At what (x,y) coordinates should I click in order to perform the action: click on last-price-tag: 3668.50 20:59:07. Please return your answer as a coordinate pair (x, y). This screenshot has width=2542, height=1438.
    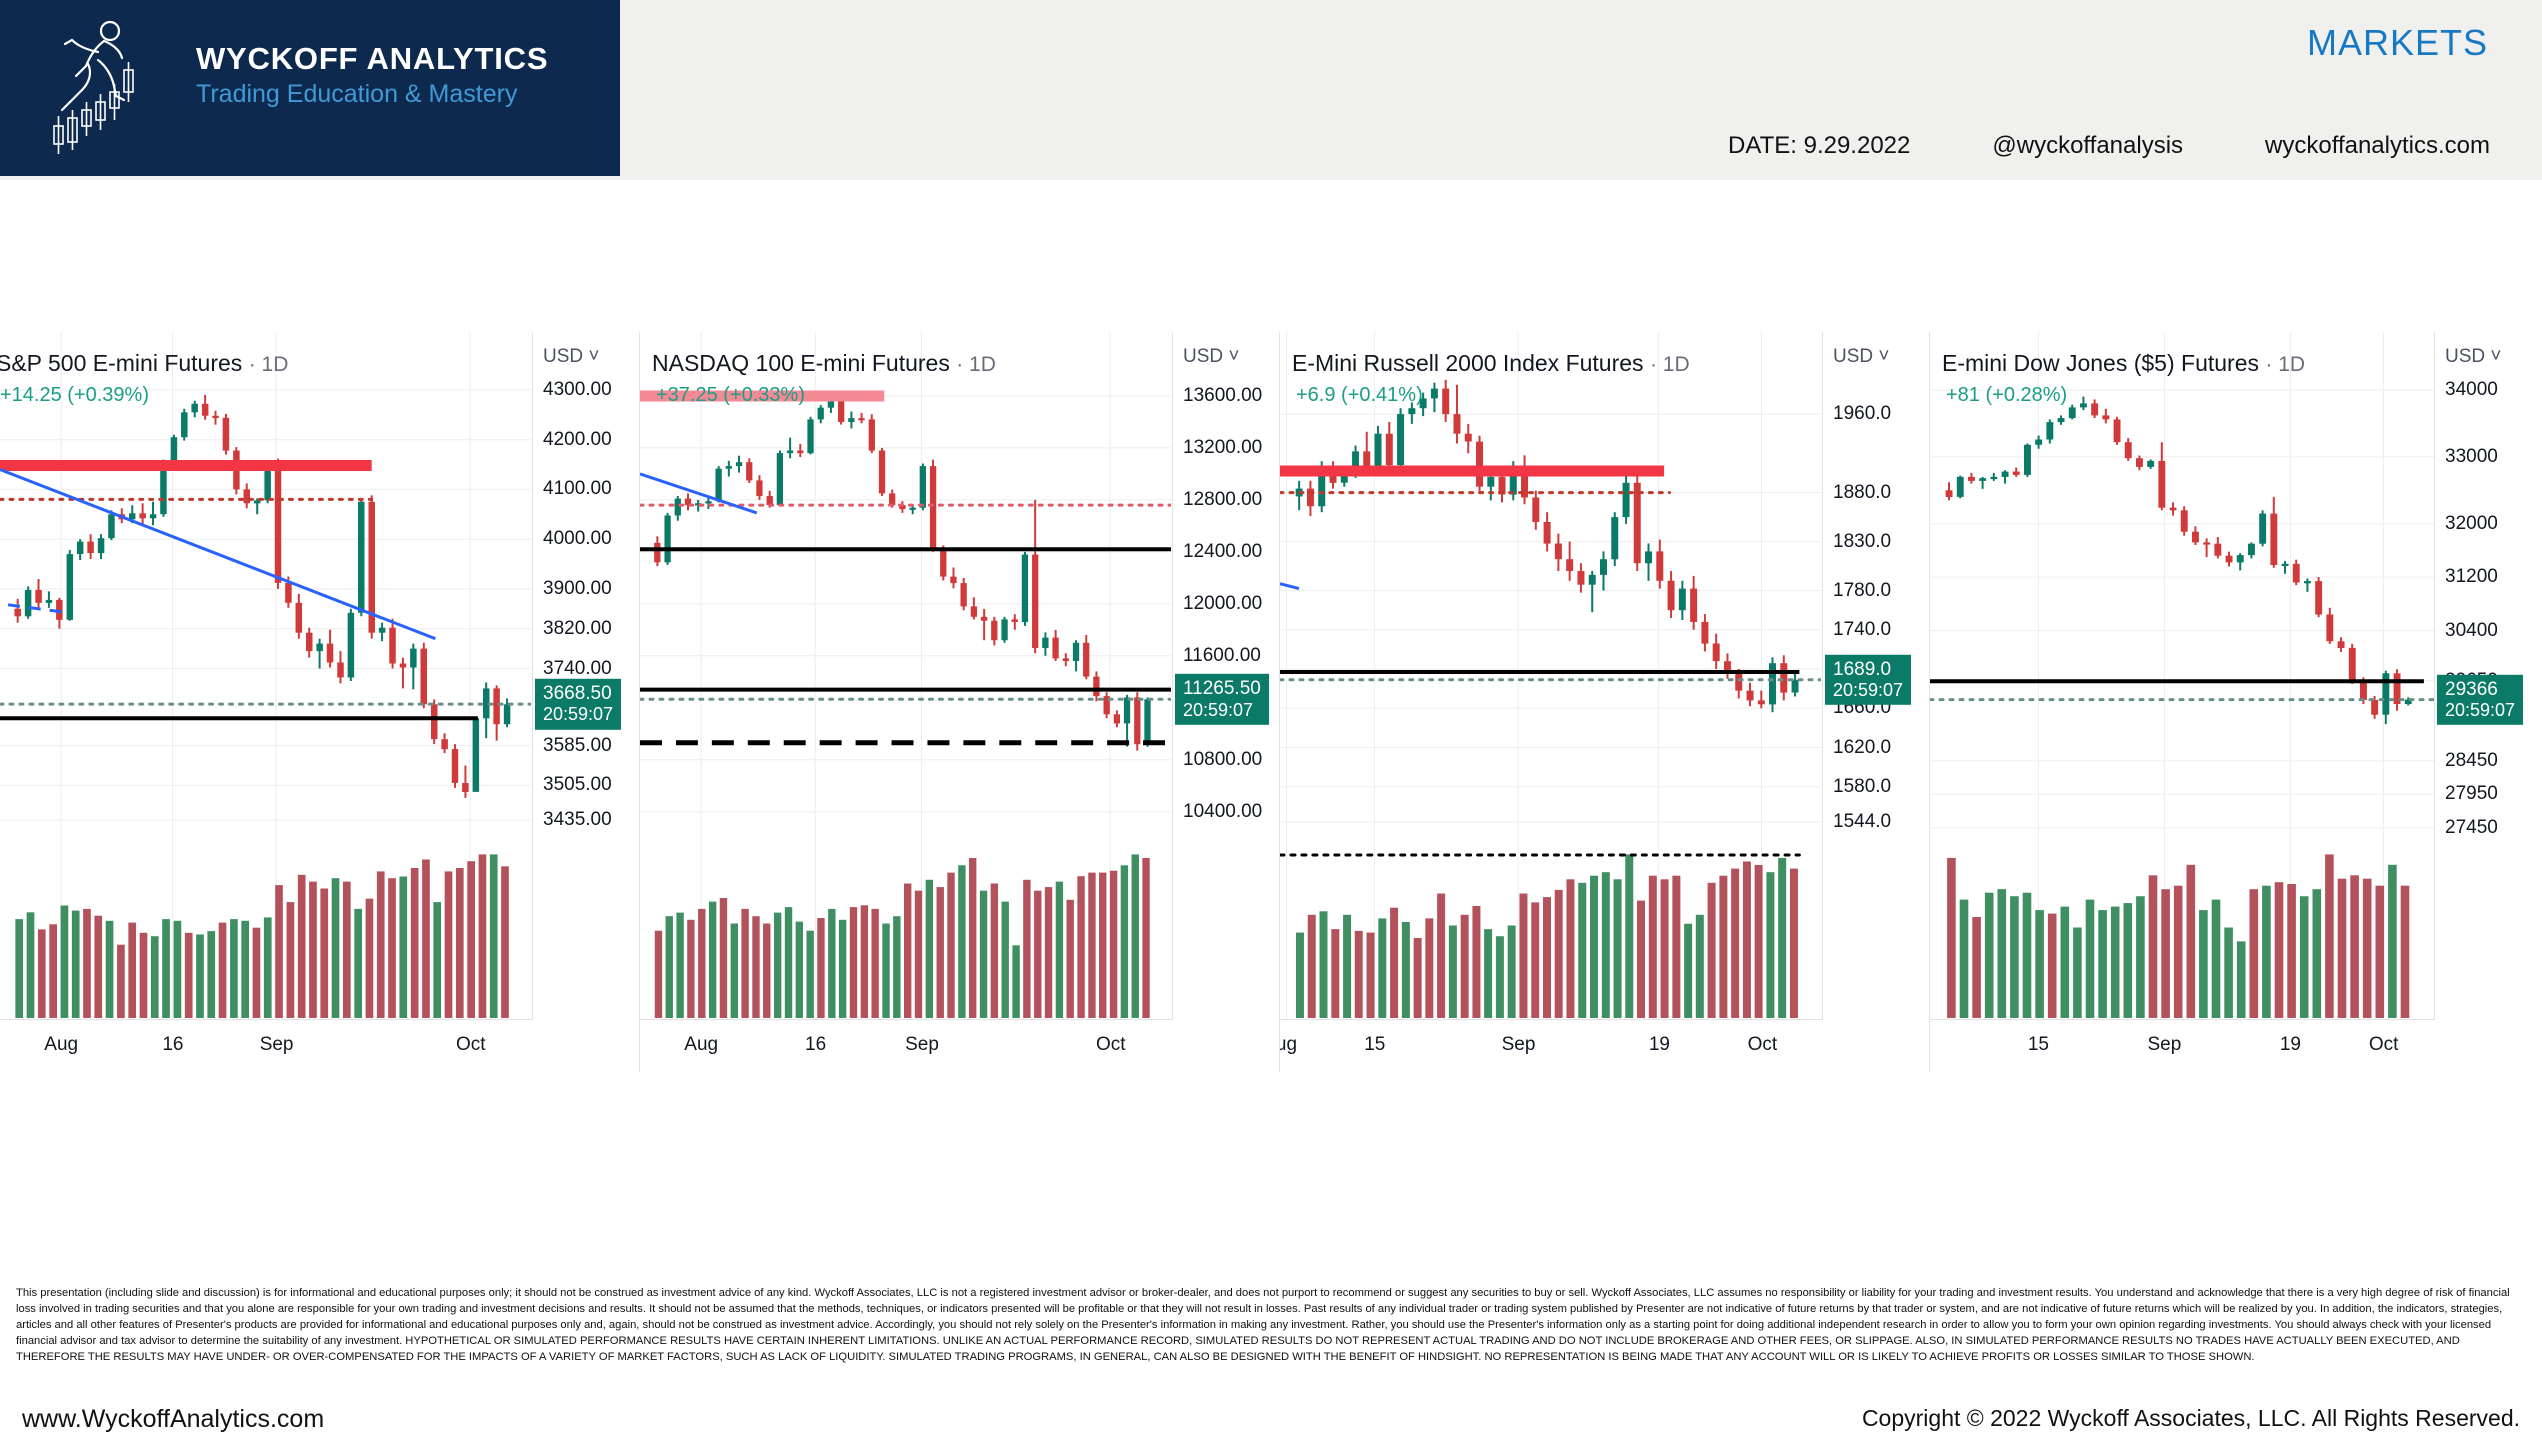
    Looking at the image, I should click on (578, 704).